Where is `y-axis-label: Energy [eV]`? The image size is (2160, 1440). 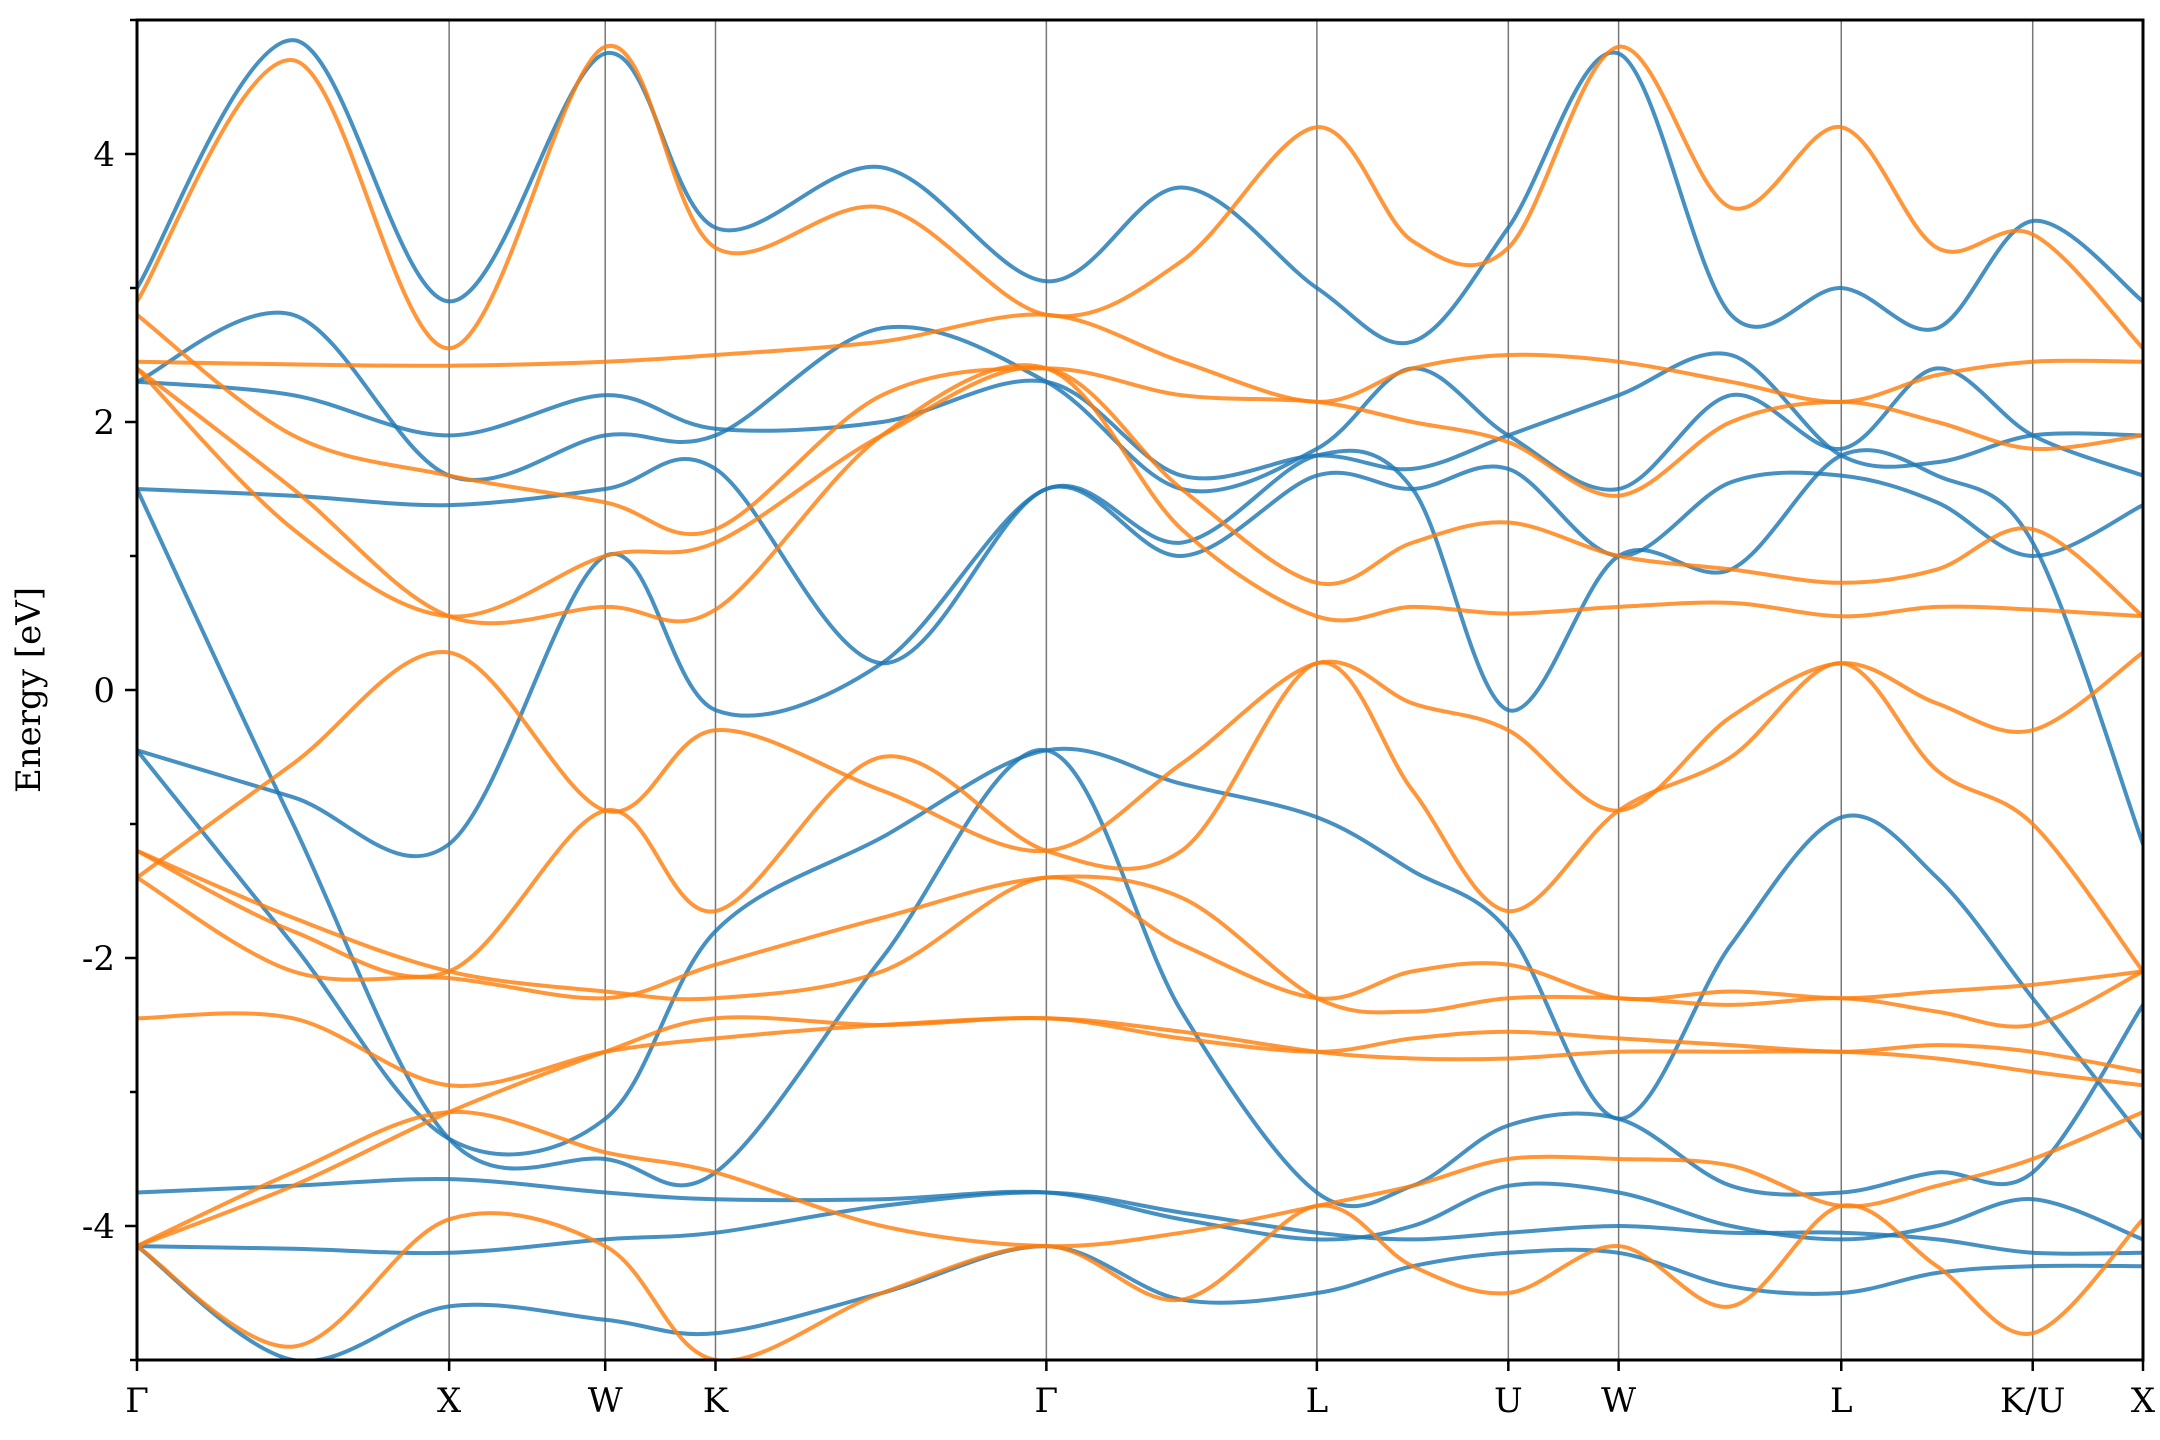
y-axis-label: Energy [eV] is located at coordinates (29, 690).